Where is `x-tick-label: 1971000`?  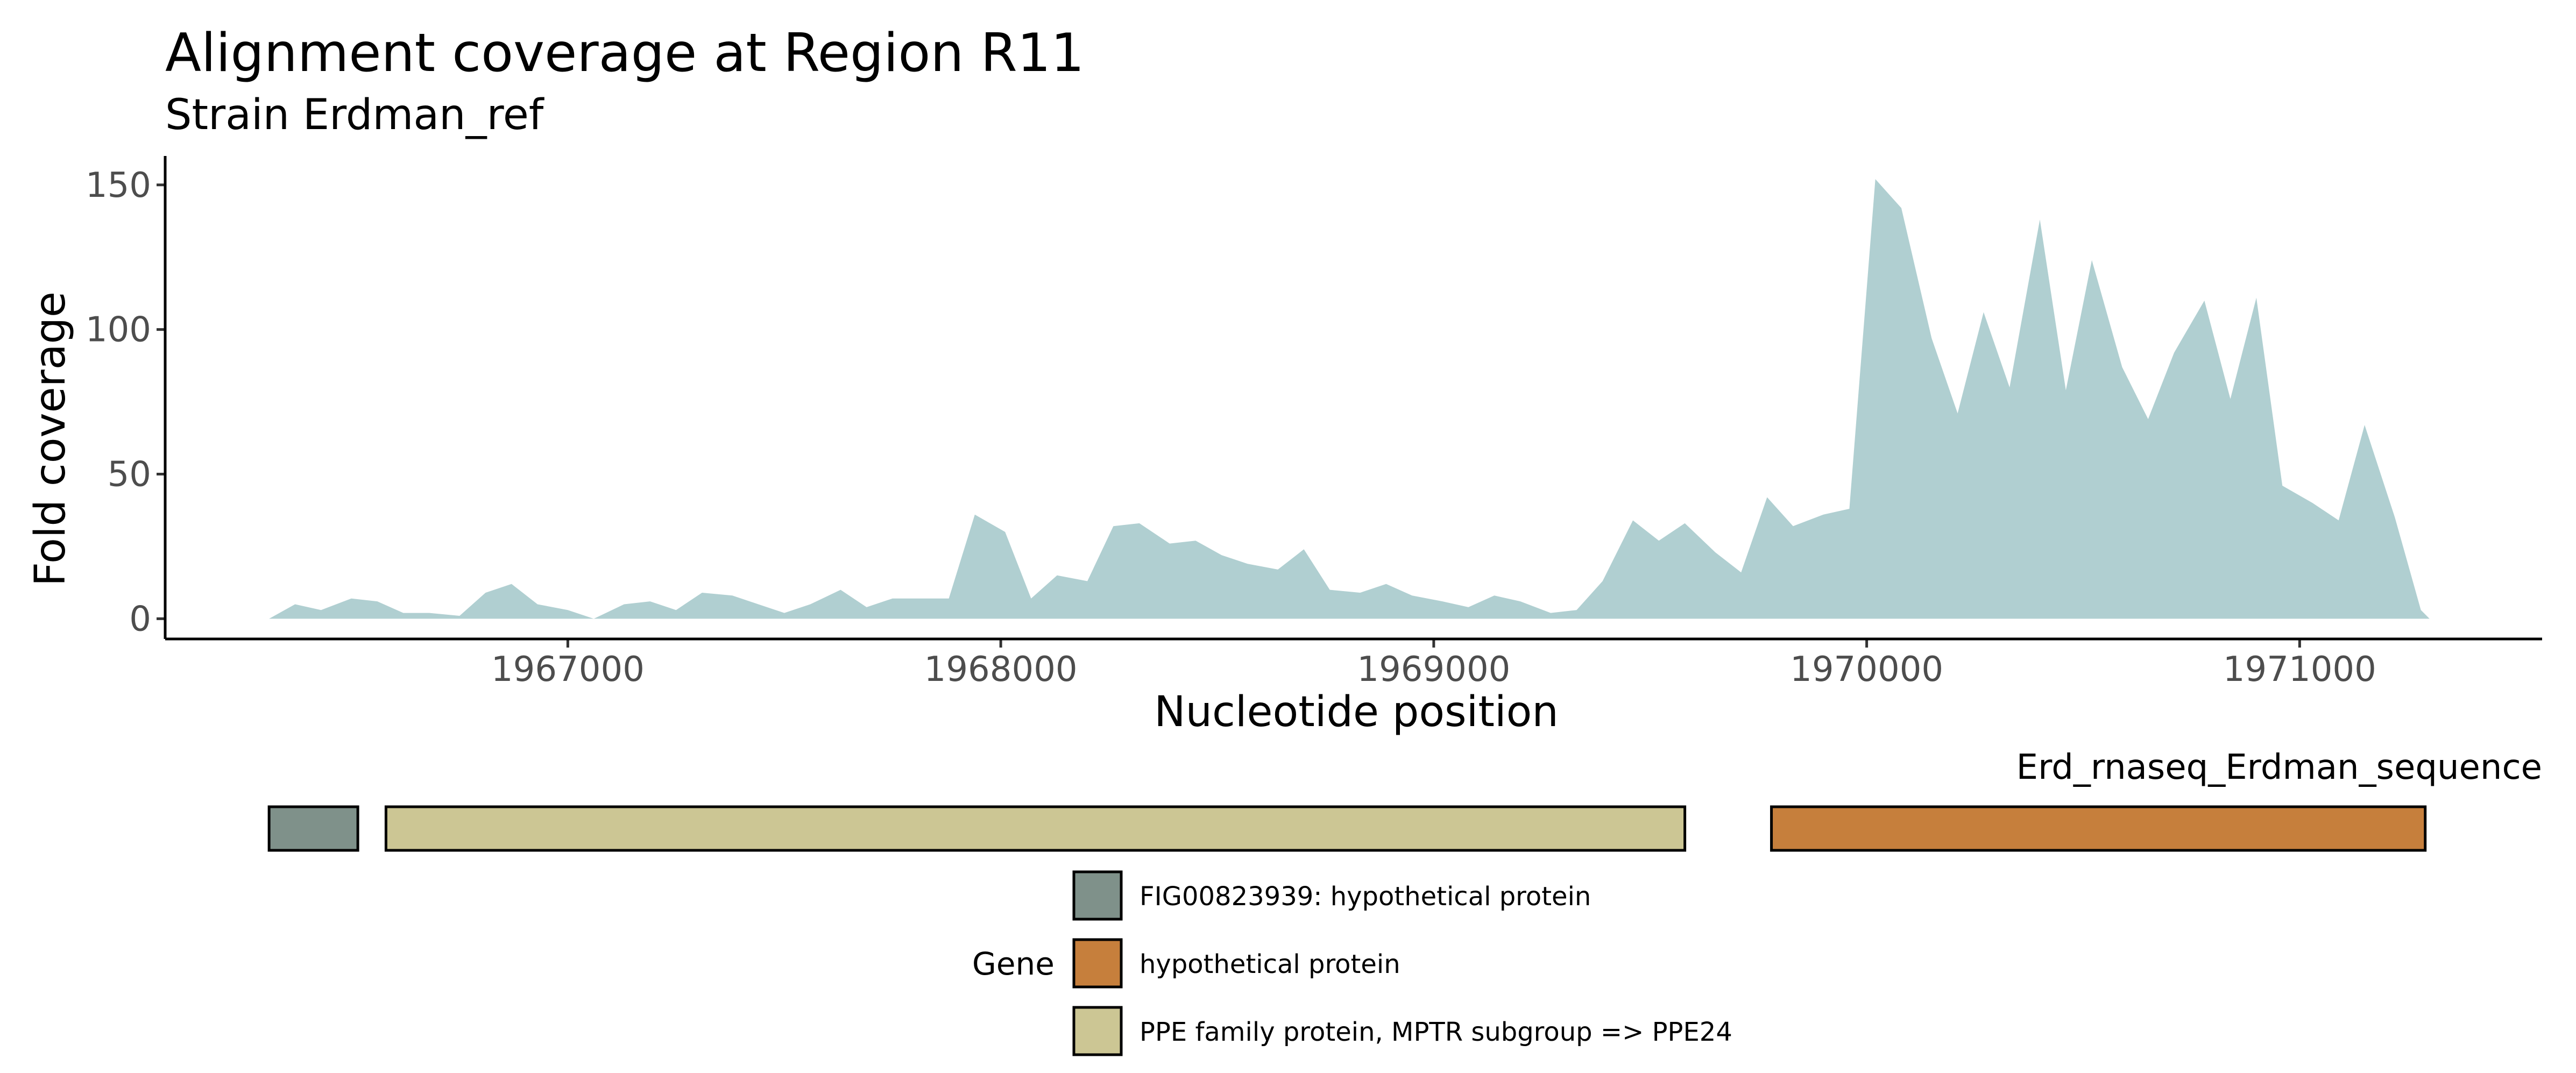
x-tick-label: 1971000 is located at coordinates (2299, 670).